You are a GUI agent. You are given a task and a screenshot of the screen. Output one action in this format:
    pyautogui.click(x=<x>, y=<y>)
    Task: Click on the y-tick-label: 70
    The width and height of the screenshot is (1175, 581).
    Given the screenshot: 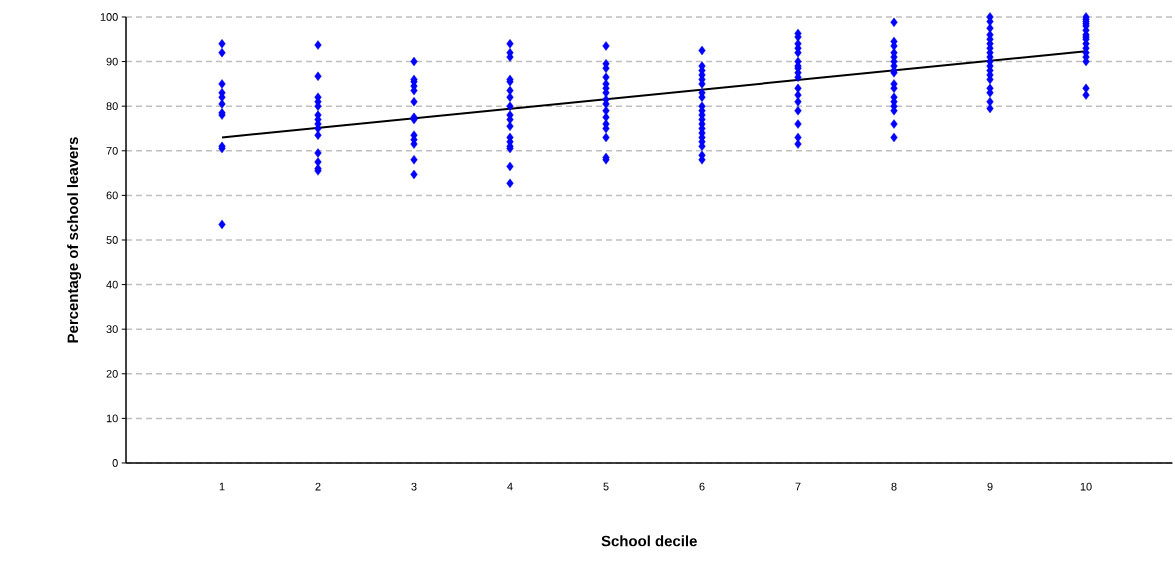 What is the action you would take?
    pyautogui.click(x=112, y=150)
    